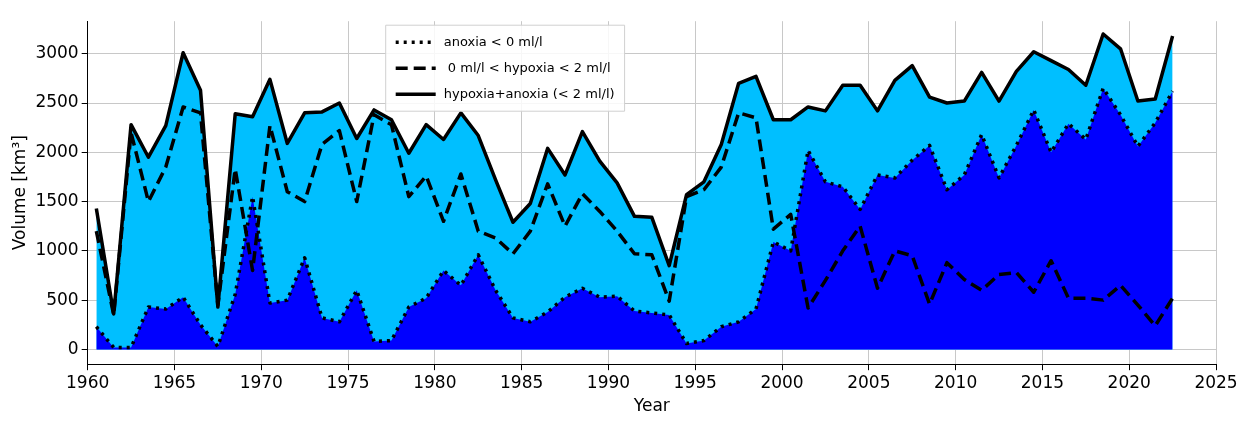 The image size is (1249, 425). What do you see at coordinates (608, 381) in the screenshot?
I see `x-tick-label: 1990` at bounding box center [608, 381].